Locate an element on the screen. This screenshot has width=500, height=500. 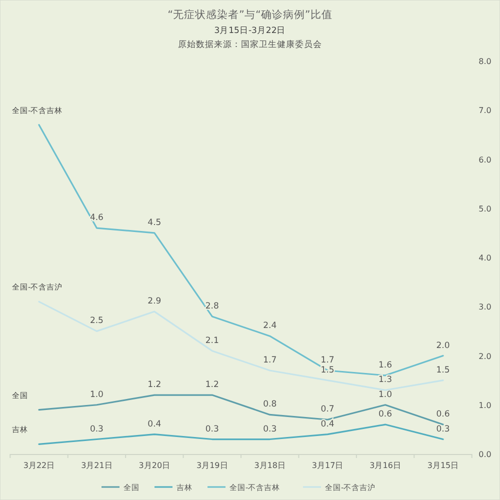
y-tick-label: 3.0 is located at coordinates (485, 307).